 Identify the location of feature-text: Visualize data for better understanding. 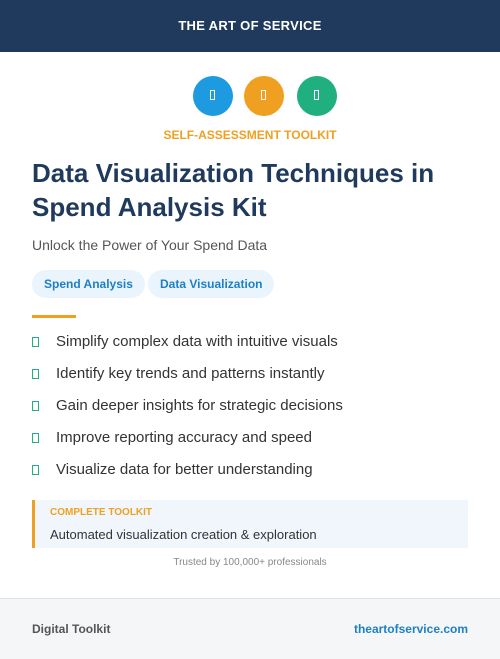
(184, 469).